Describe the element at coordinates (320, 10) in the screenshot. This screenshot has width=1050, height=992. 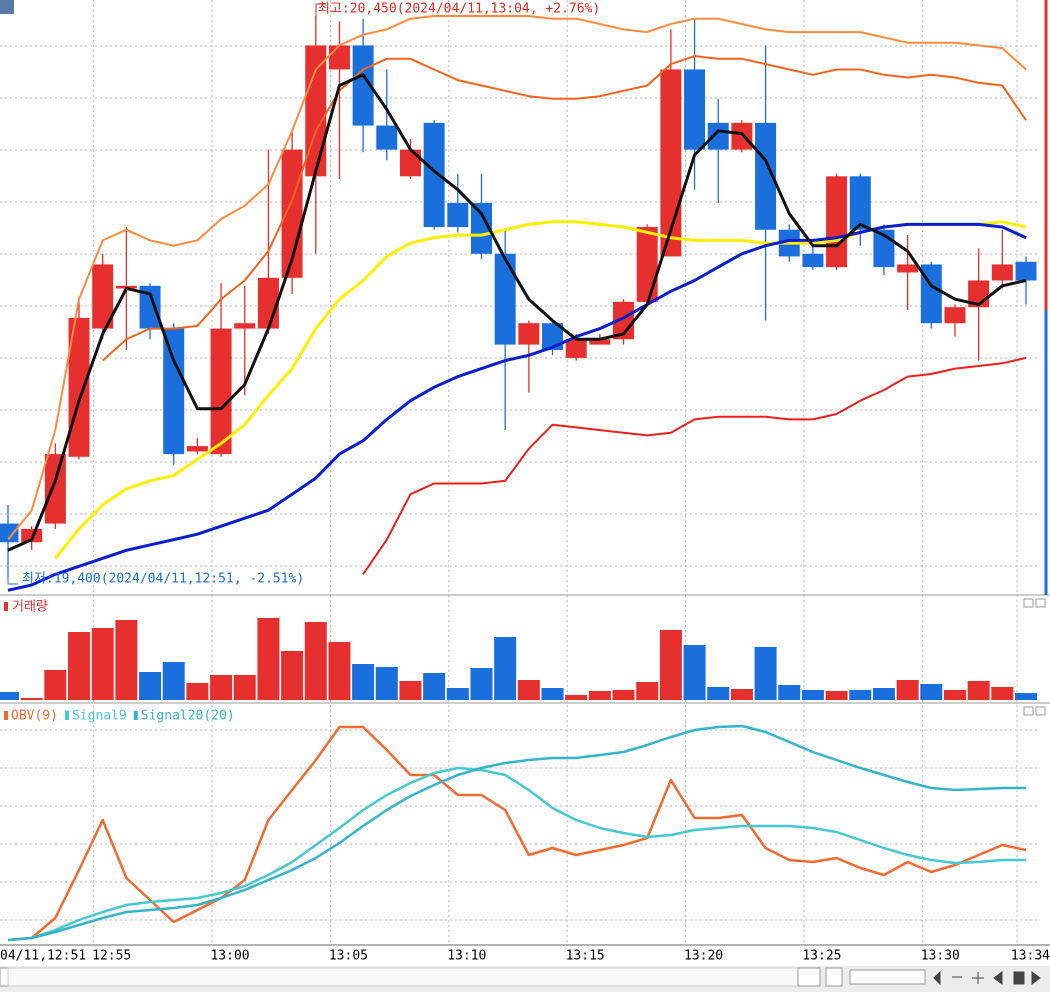
I see `high-marker` at that location.